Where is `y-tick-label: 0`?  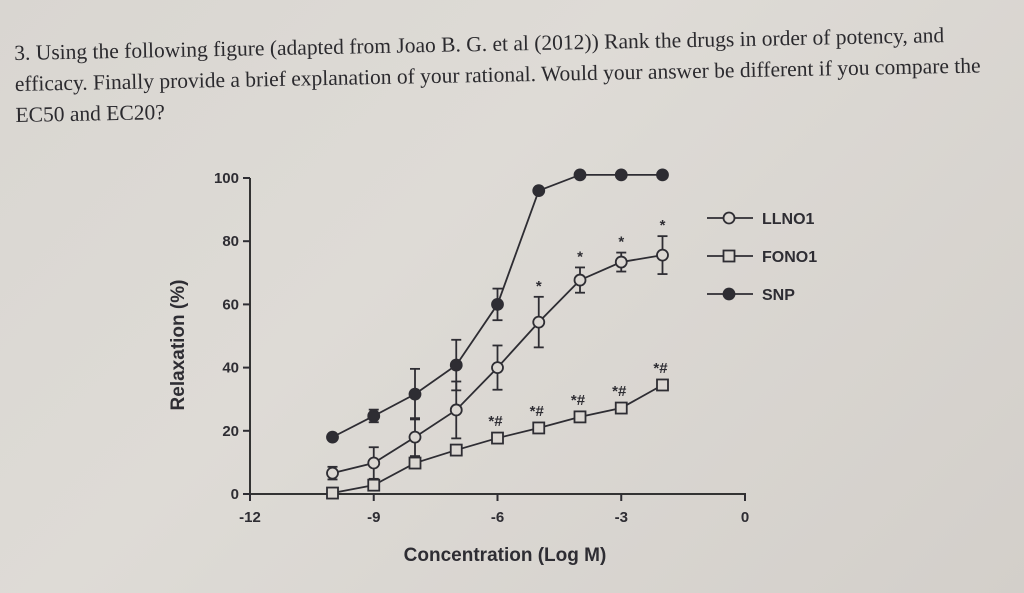 y-tick-label: 0 is located at coordinates (235, 494).